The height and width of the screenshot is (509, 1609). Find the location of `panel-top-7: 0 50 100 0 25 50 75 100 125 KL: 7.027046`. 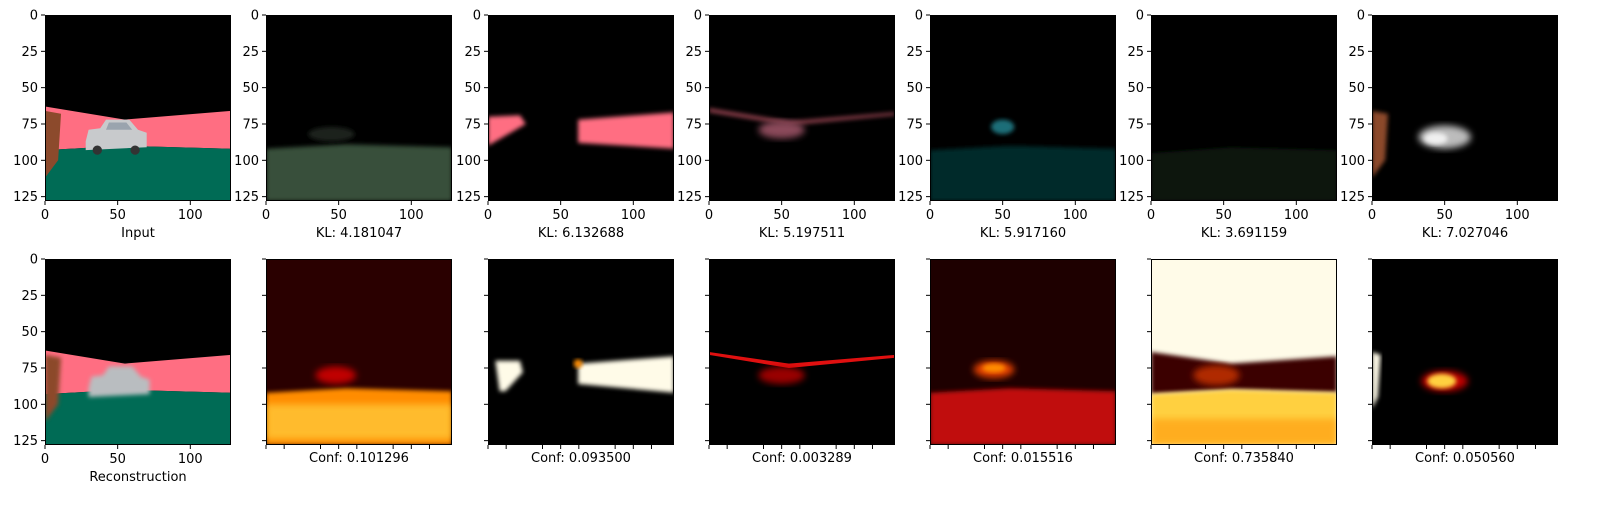

panel-top-7: 0 50 100 0 25 50 75 100 125 KL: 7.027046 is located at coordinates (1449, 125).